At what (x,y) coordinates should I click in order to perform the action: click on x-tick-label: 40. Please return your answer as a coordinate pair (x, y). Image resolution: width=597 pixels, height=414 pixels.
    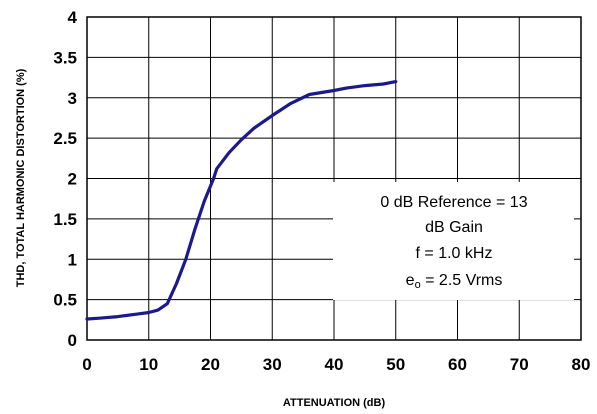
    Looking at the image, I should click on (334, 364).